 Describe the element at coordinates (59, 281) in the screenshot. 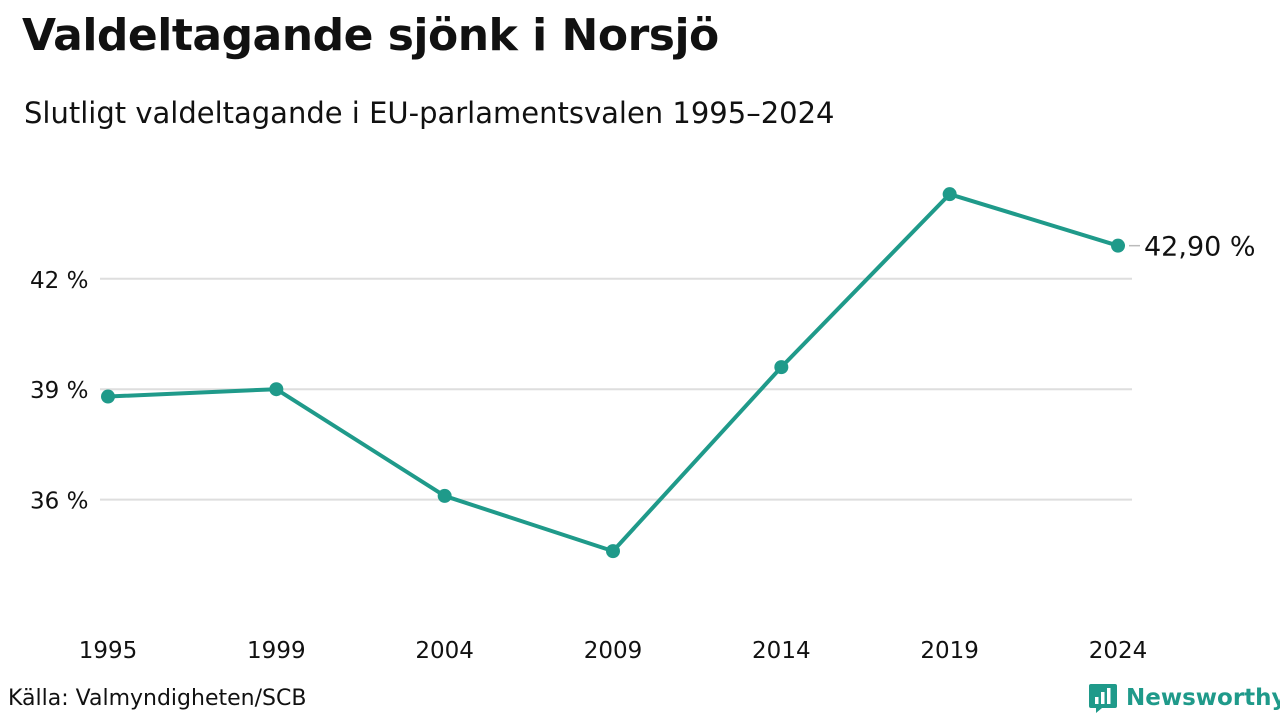

I see `y-tick-label: 42 %` at that location.